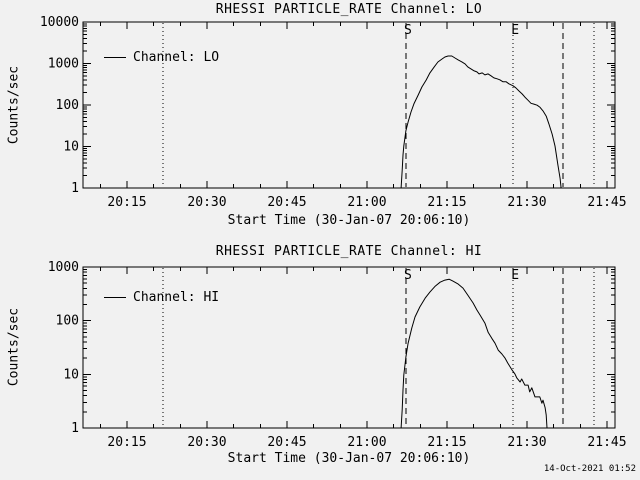  What do you see at coordinates (446, 202) in the screenshot?
I see `panel-lo-x-tick-label: 21:15` at bounding box center [446, 202].